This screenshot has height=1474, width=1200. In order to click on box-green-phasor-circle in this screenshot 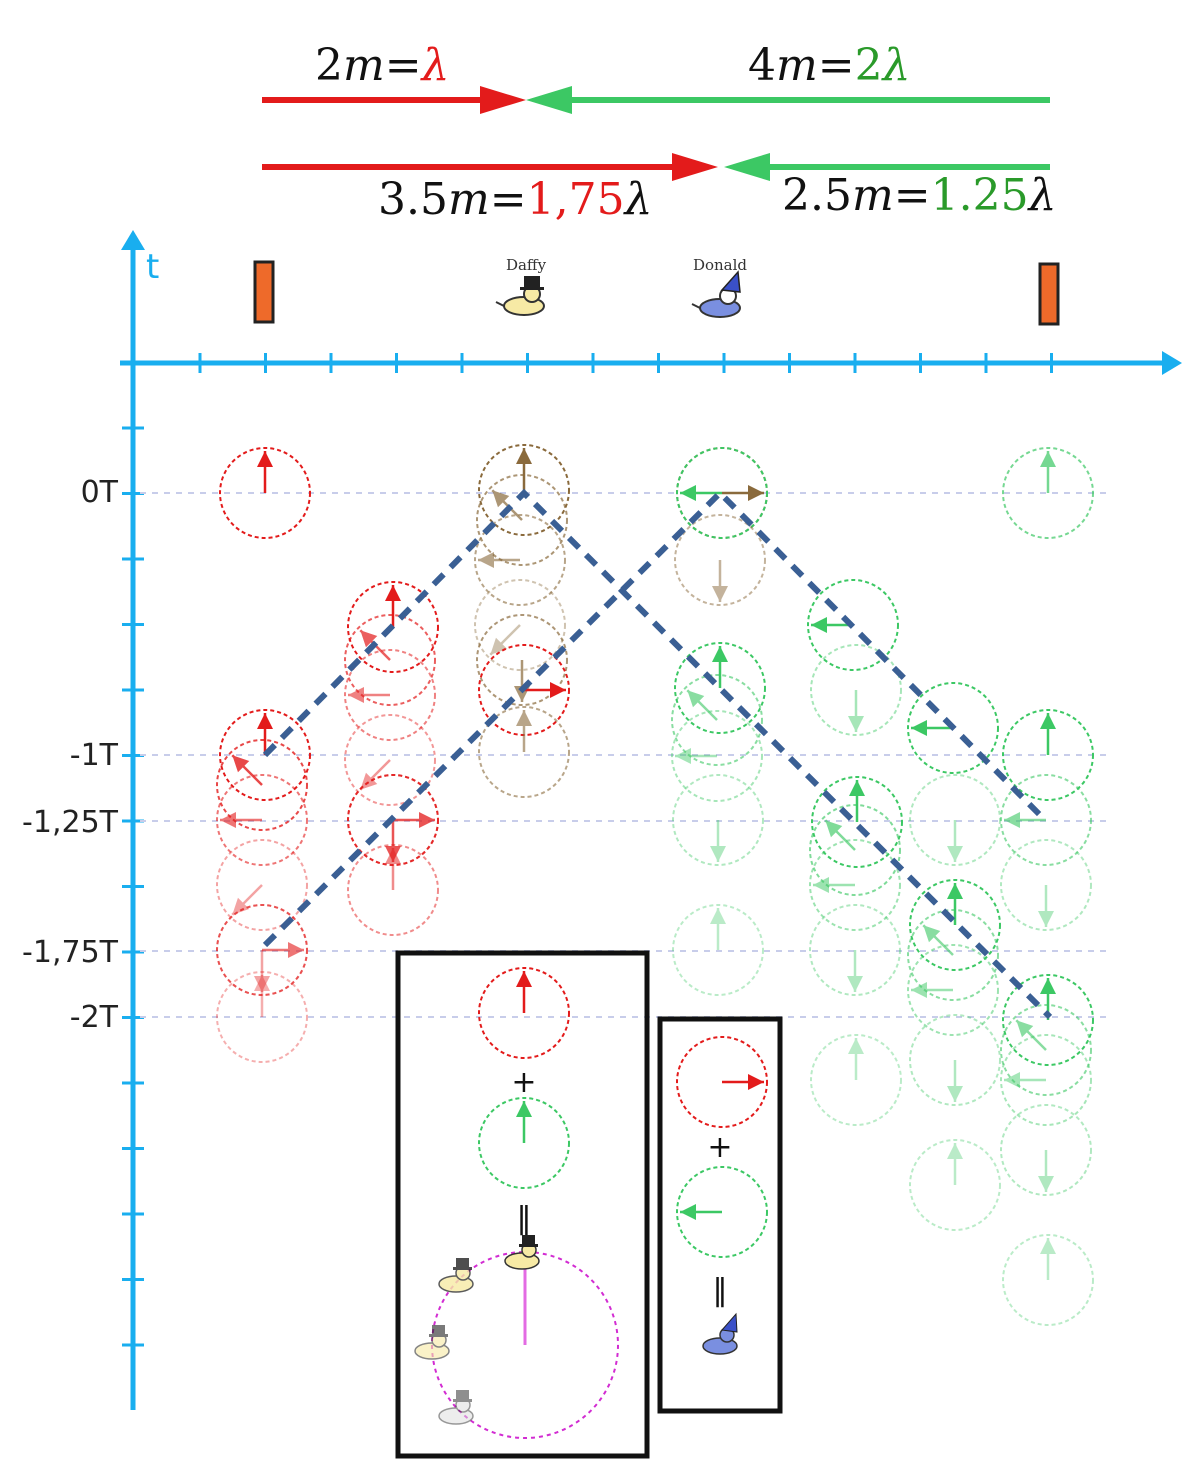, I will do `click(722, 1212)`.